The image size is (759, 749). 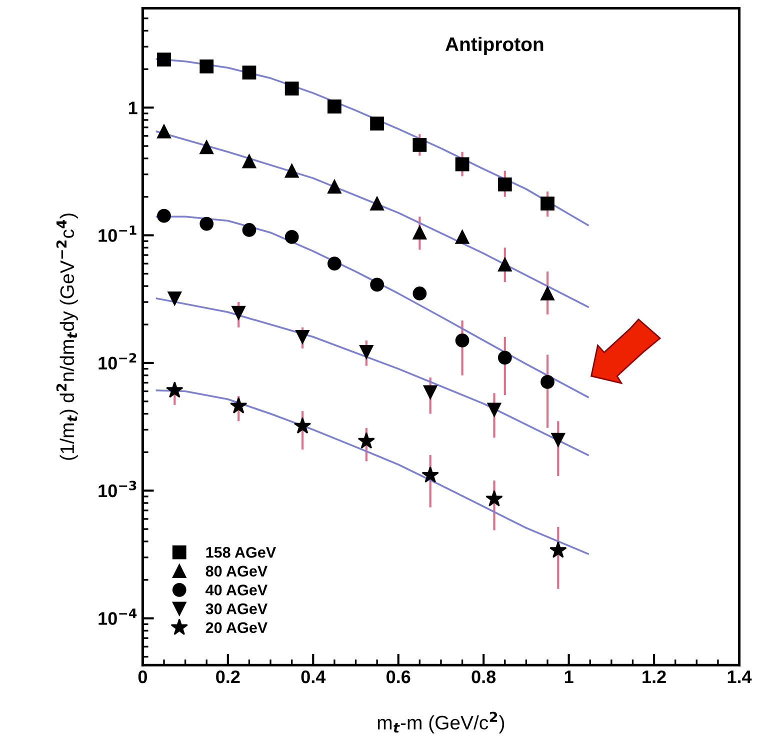 What do you see at coordinates (117, 616) in the screenshot?
I see `y-tick-label: 10$^{−4}$` at bounding box center [117, 616].